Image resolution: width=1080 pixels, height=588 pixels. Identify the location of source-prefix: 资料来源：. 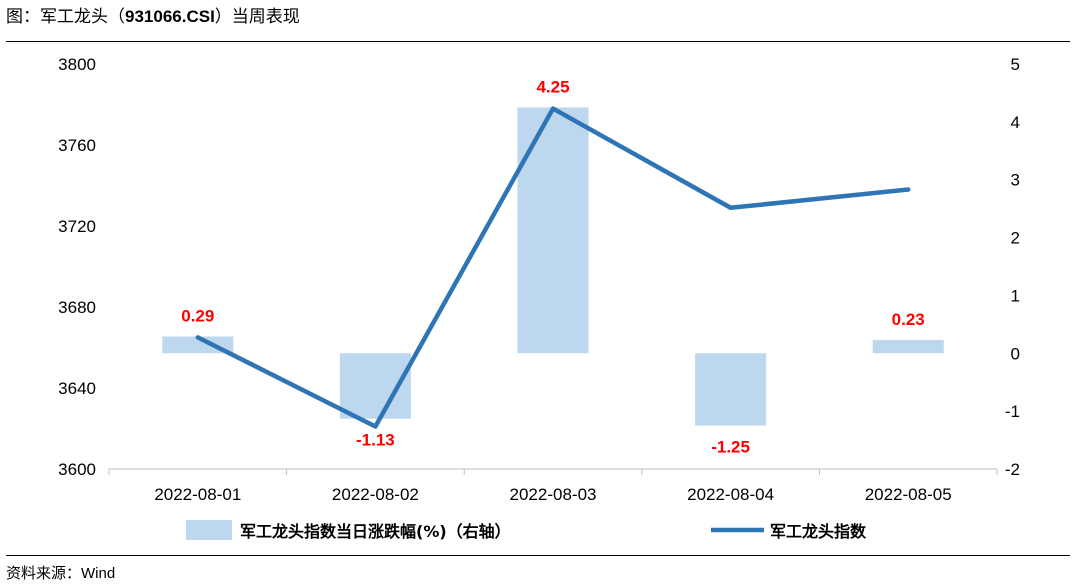
(44, 573).